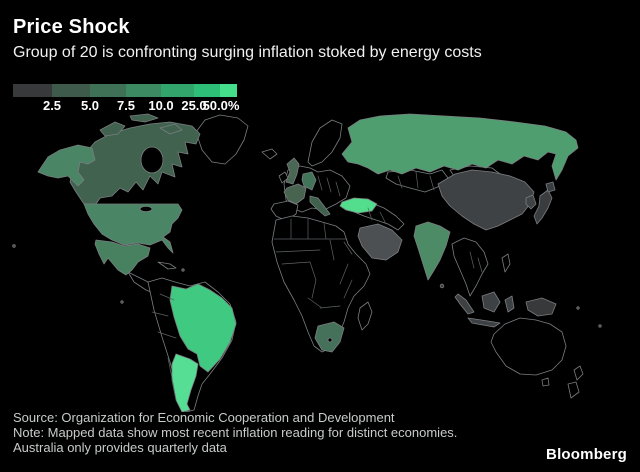 This screenshot has height=472, width=640. Describe the element at coordinates (194, 105) in the screenshot. I see `legend-tick-25-0: 25.0` at that location.